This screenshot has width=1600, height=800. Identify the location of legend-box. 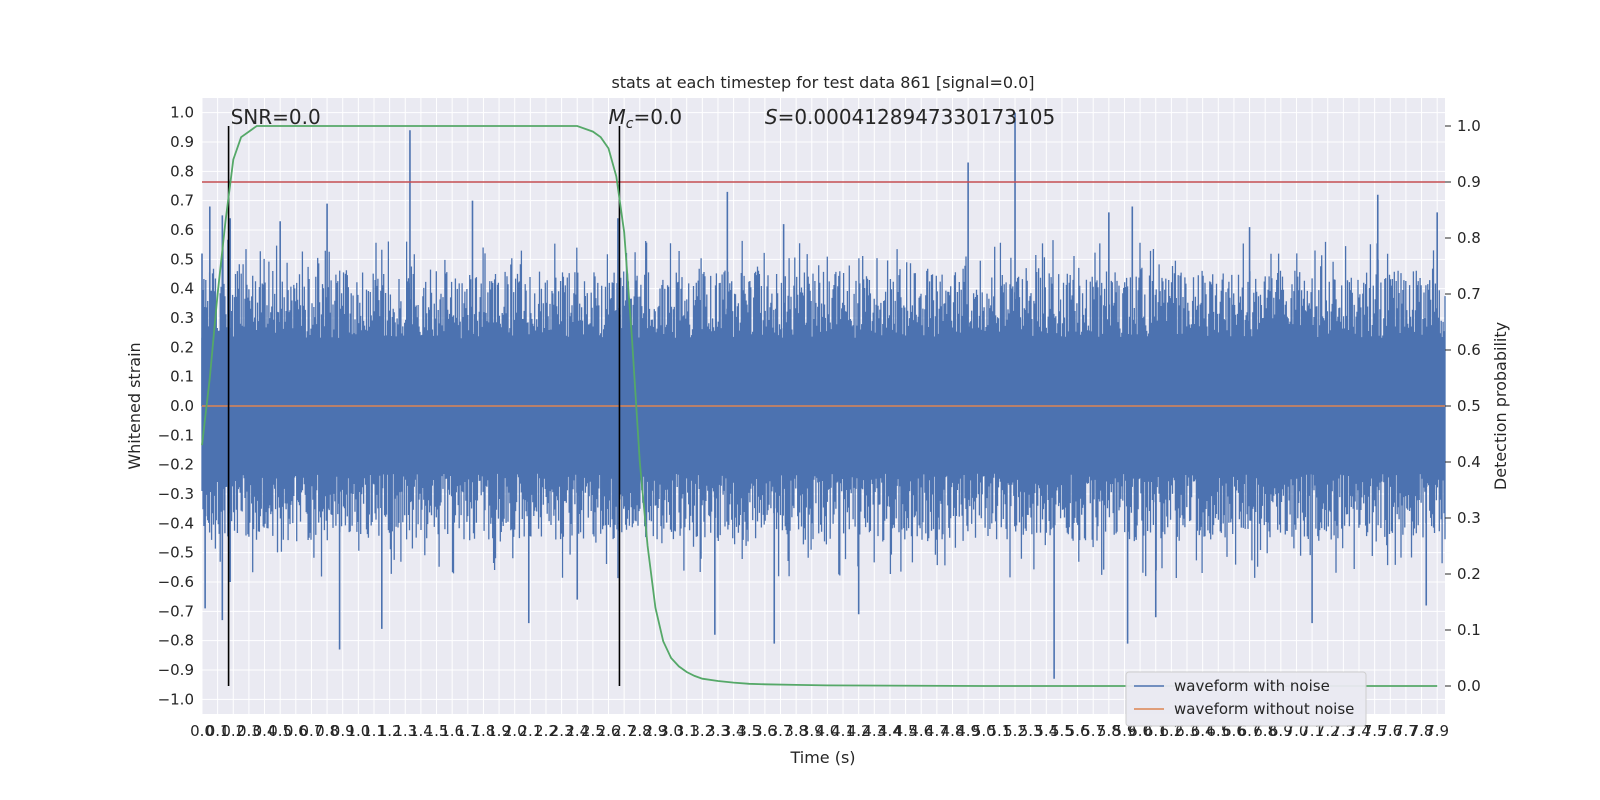
(1246, 699).